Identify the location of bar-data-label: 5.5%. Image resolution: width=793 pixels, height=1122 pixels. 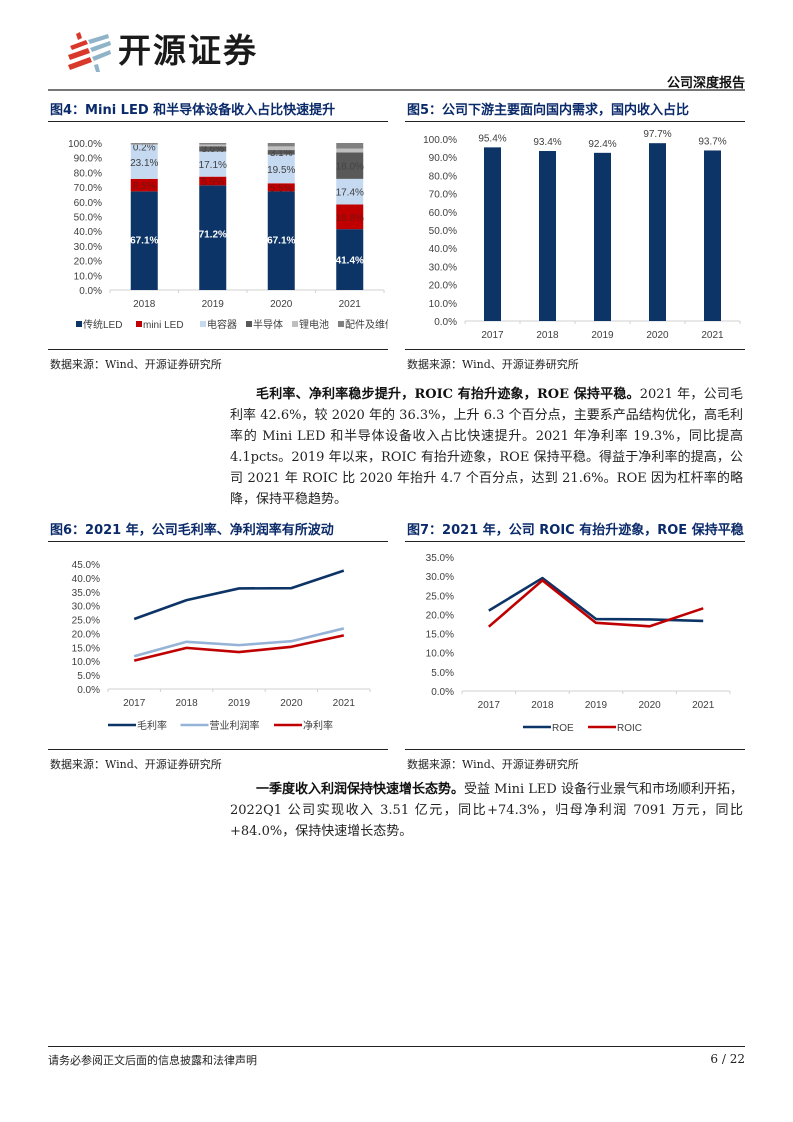
(281, 188).